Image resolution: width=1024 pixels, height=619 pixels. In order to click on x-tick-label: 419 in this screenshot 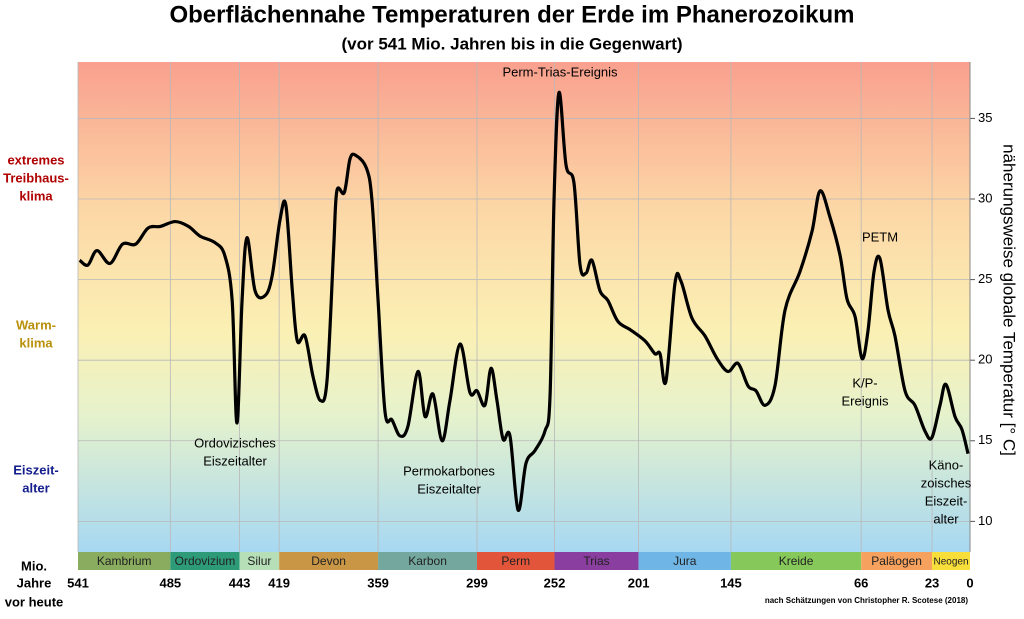, I will do `click(279, 582)`.